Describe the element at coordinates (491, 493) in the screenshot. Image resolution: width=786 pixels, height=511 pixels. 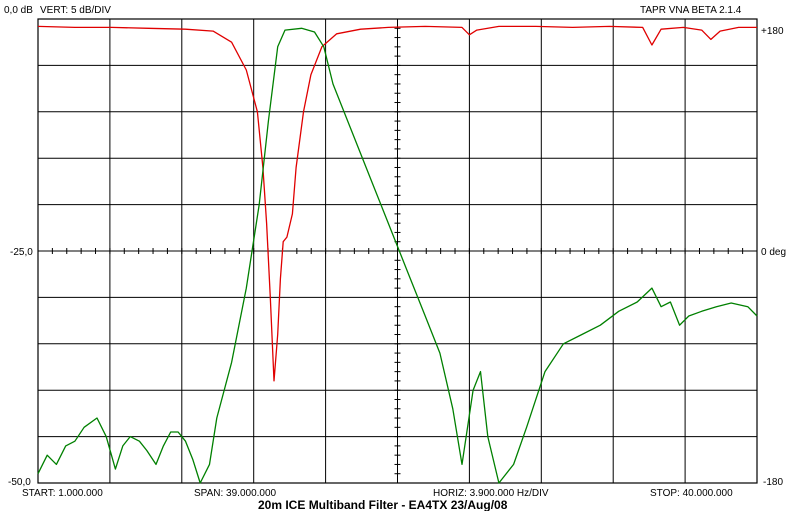
I see `horiz-scale-label: HORIZ: 3.900.000 Hz/DIV` at that location.